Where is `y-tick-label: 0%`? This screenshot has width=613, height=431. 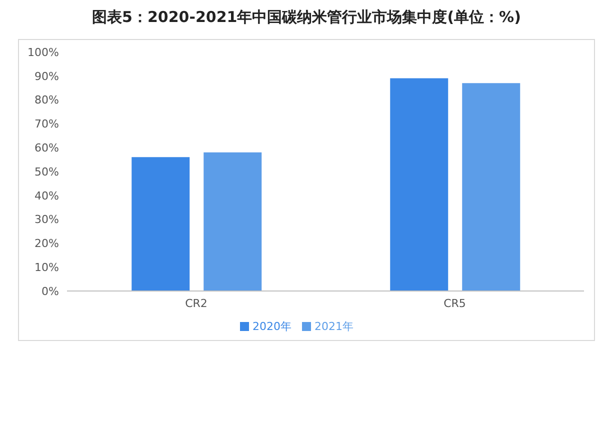
y-tick-label: 0% is located at coordinates (50, 291).